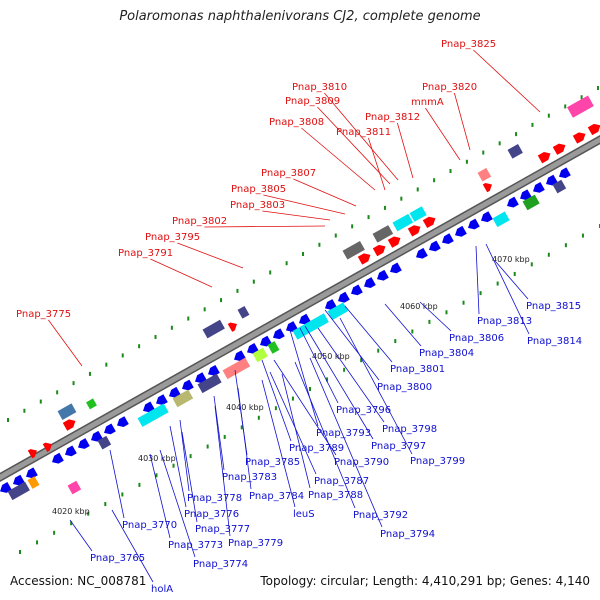 Image resolution: width=600 pixels, height=600 pixels. Describe the element at coordinates (380, 515) in the screenshot. I see `lower-gene-label: Pnap_3792` at that location.